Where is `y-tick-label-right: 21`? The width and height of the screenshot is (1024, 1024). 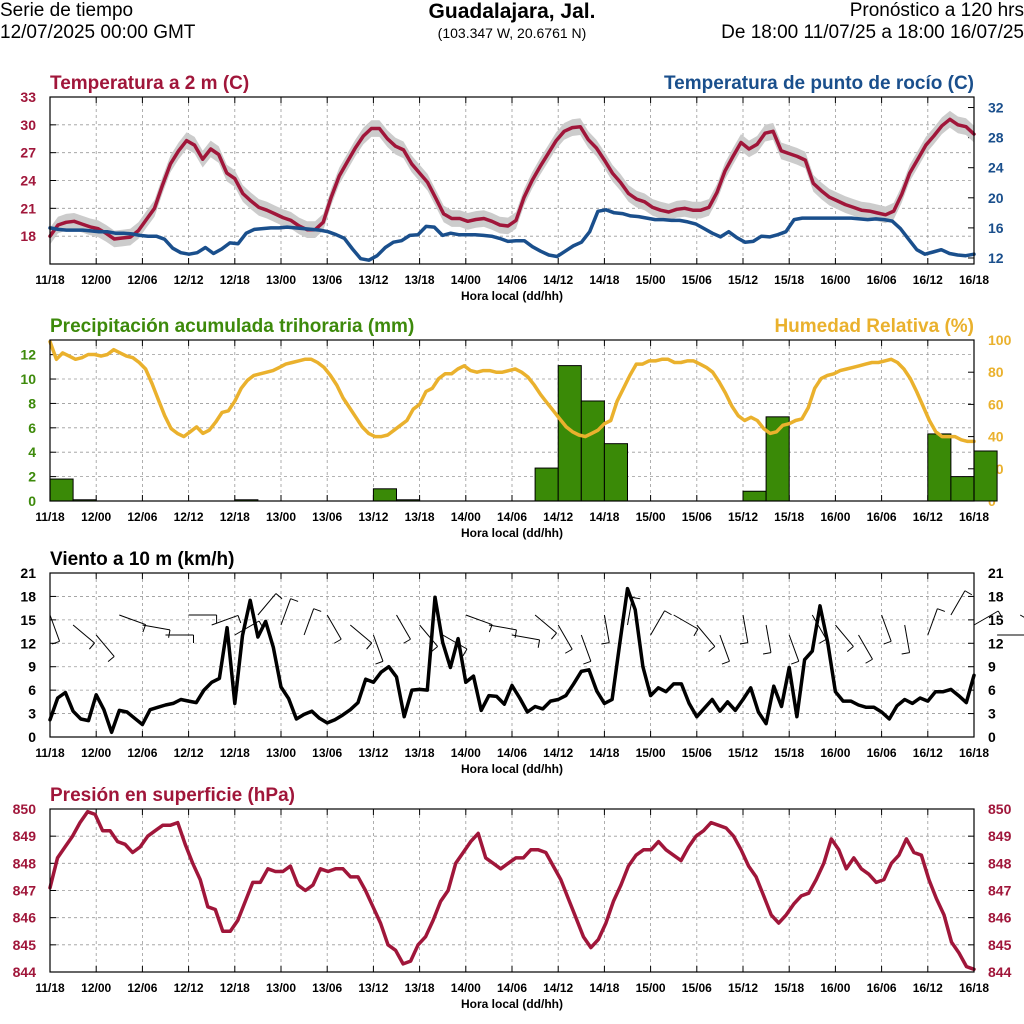 y-tick-label-right: 21 is located at coordinates (996, 573).